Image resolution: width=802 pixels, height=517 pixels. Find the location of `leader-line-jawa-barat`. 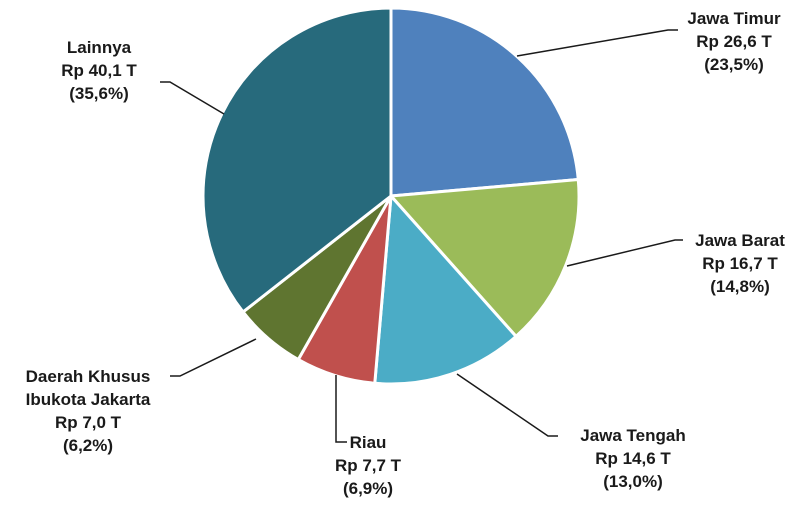

leader-line-jawa-barat is located at coordinates (624, 253).